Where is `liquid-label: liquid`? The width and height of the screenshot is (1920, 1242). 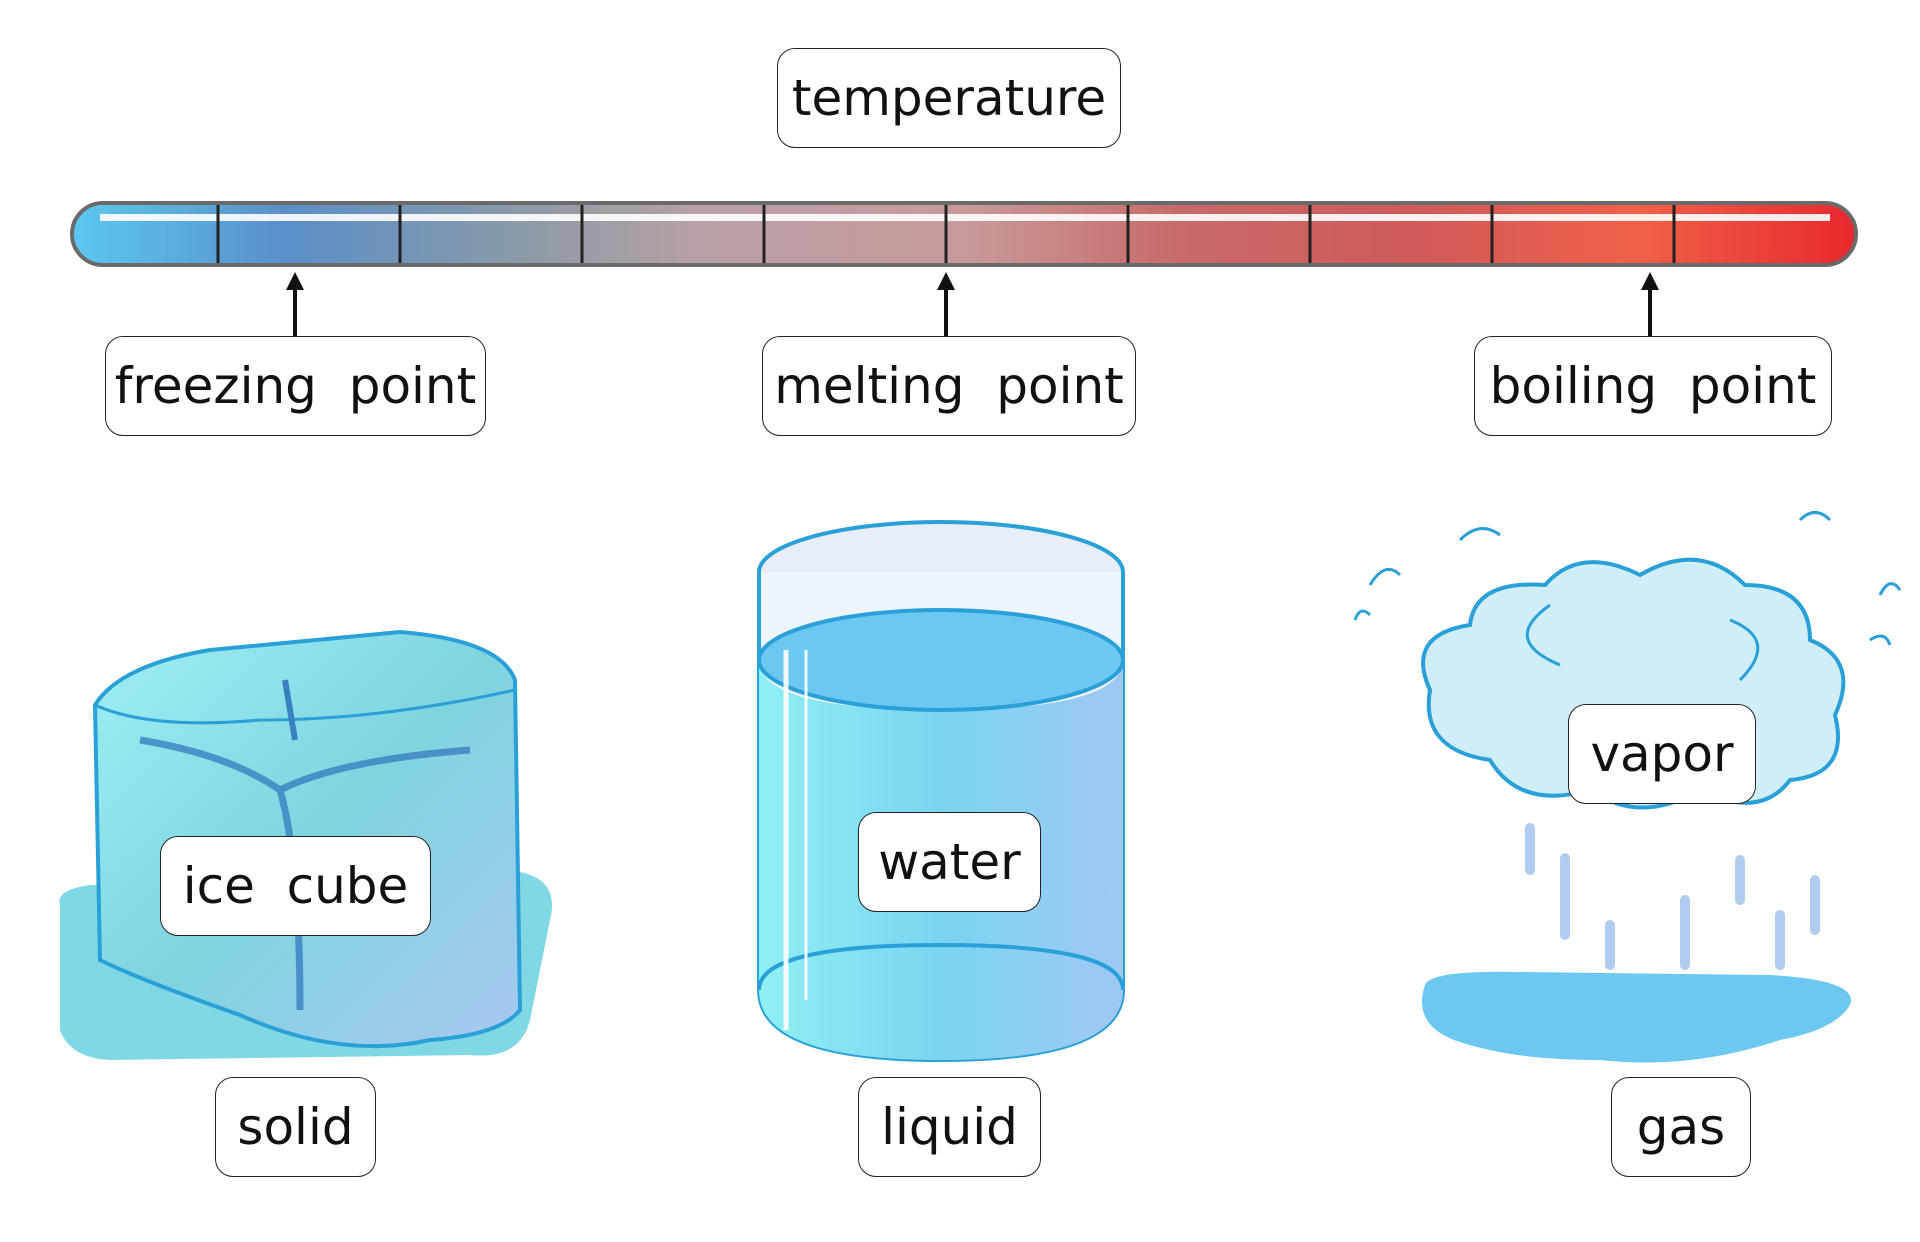 liquid-label: liquid is located at coordinates (949, 1127).